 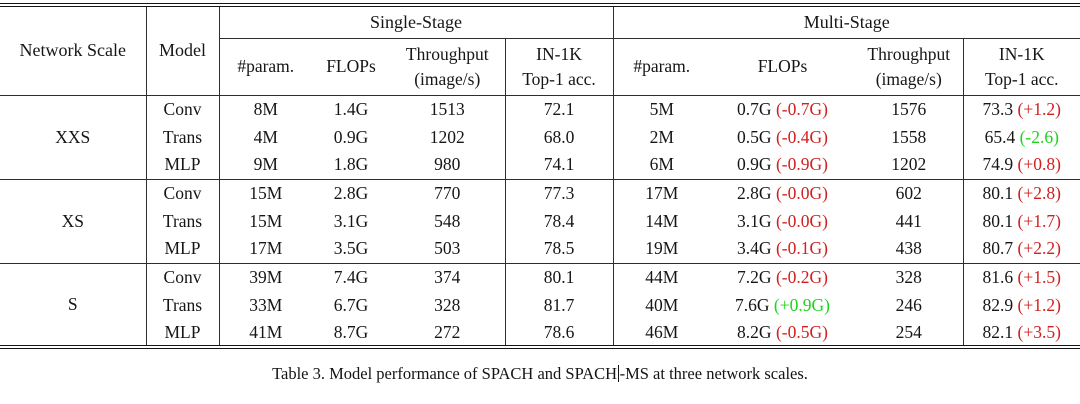 What do you see at coordinates (998, 248) in the screenshot?
I see `ms-acc-value: 80.7` at bounding box center [998, 248].